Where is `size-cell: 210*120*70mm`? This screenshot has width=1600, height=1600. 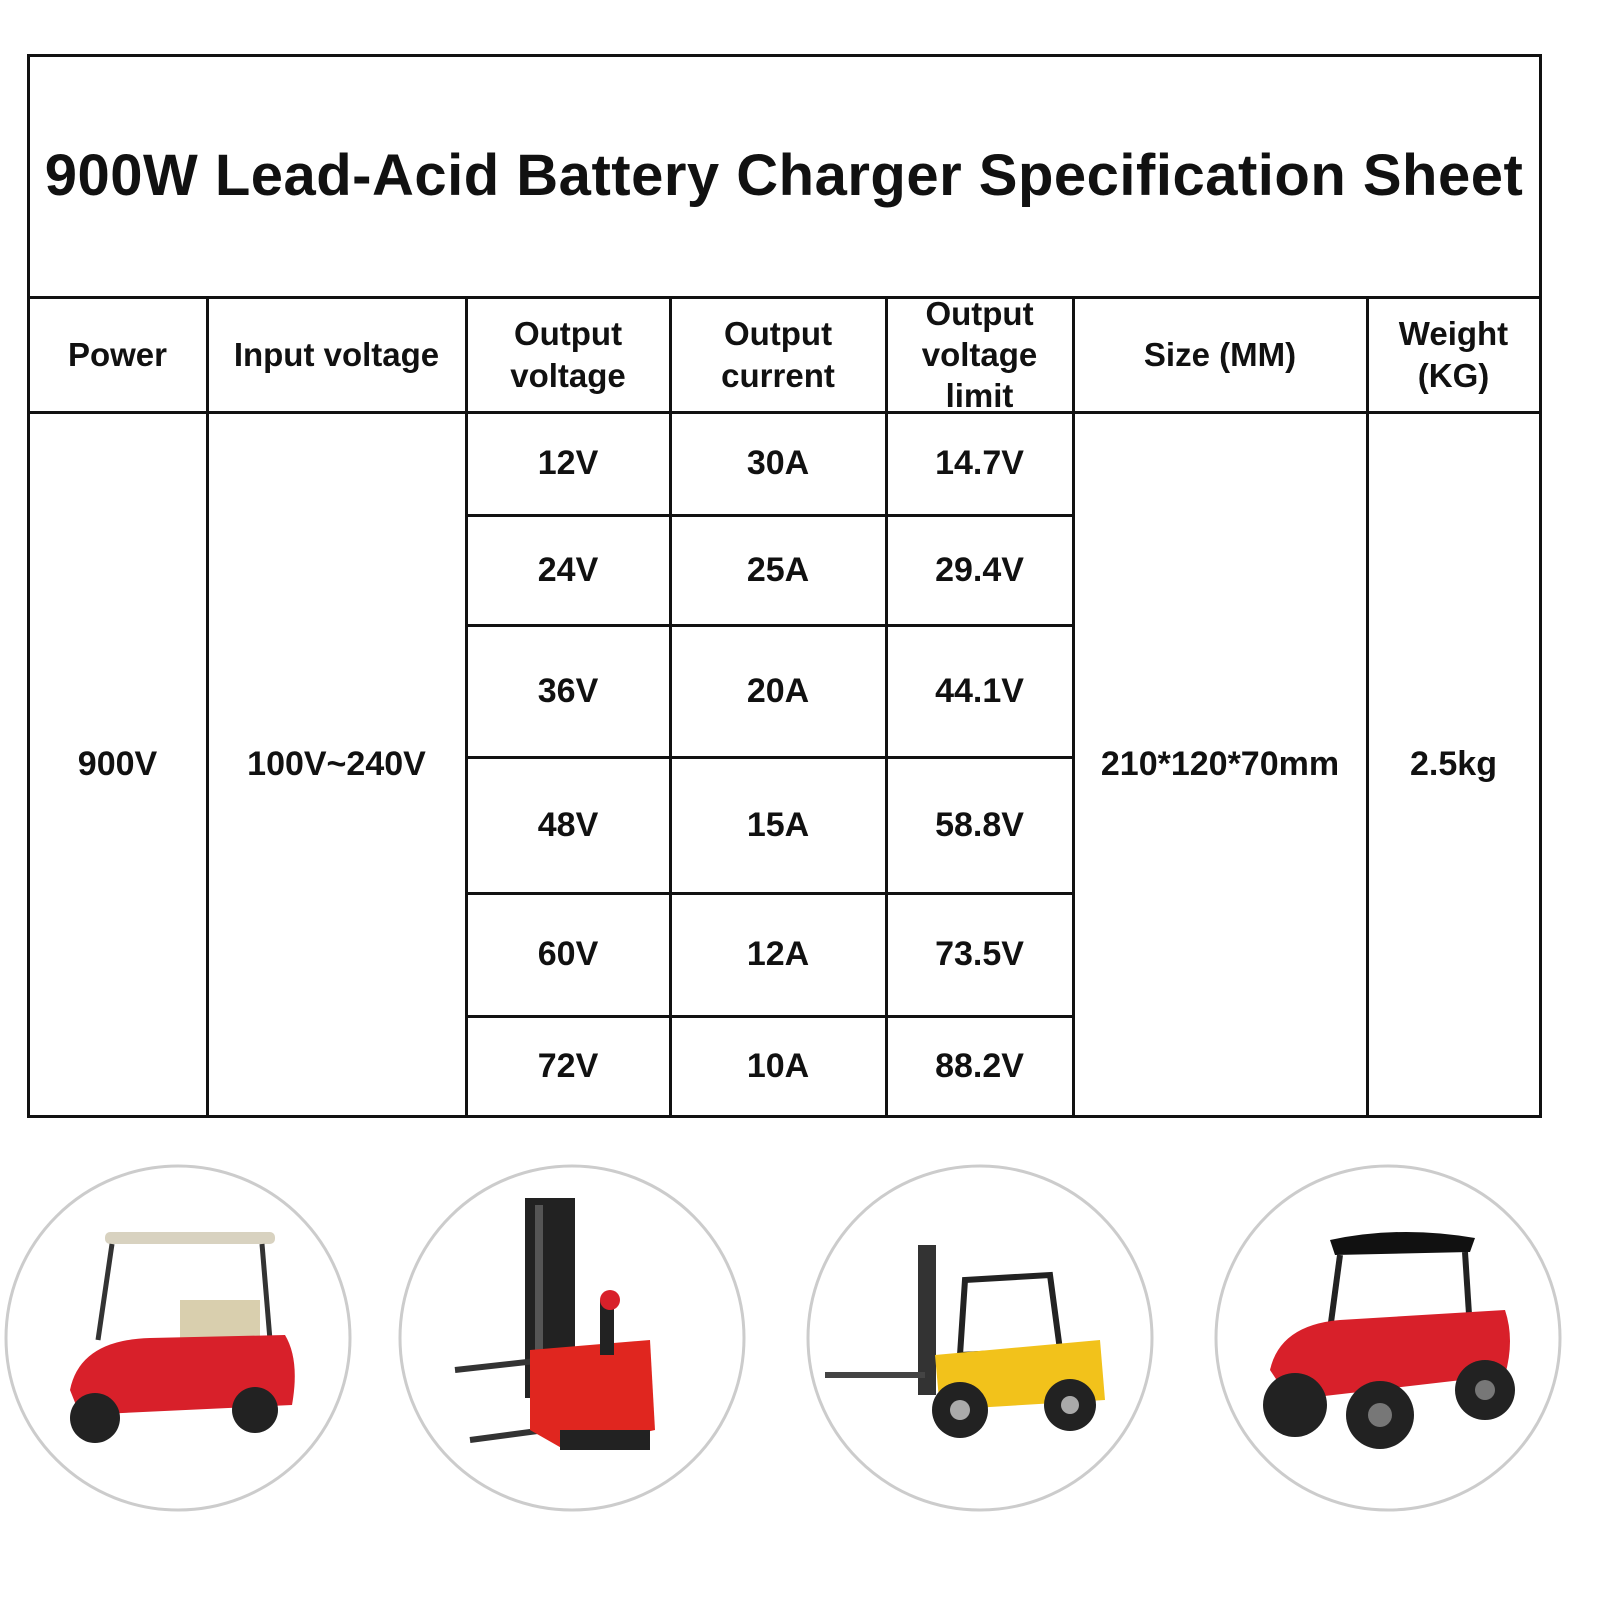
size-cell: 210*120*70mm is located at coordinates (1220, 764).